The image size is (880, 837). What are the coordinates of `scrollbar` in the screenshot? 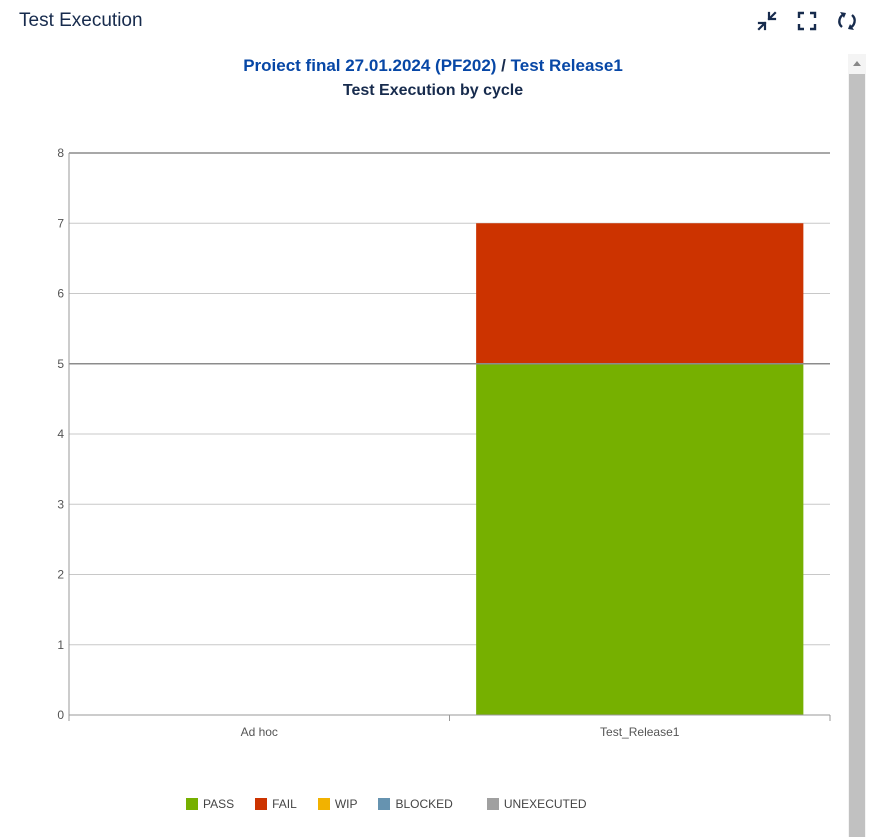 It's located at (857, 445).